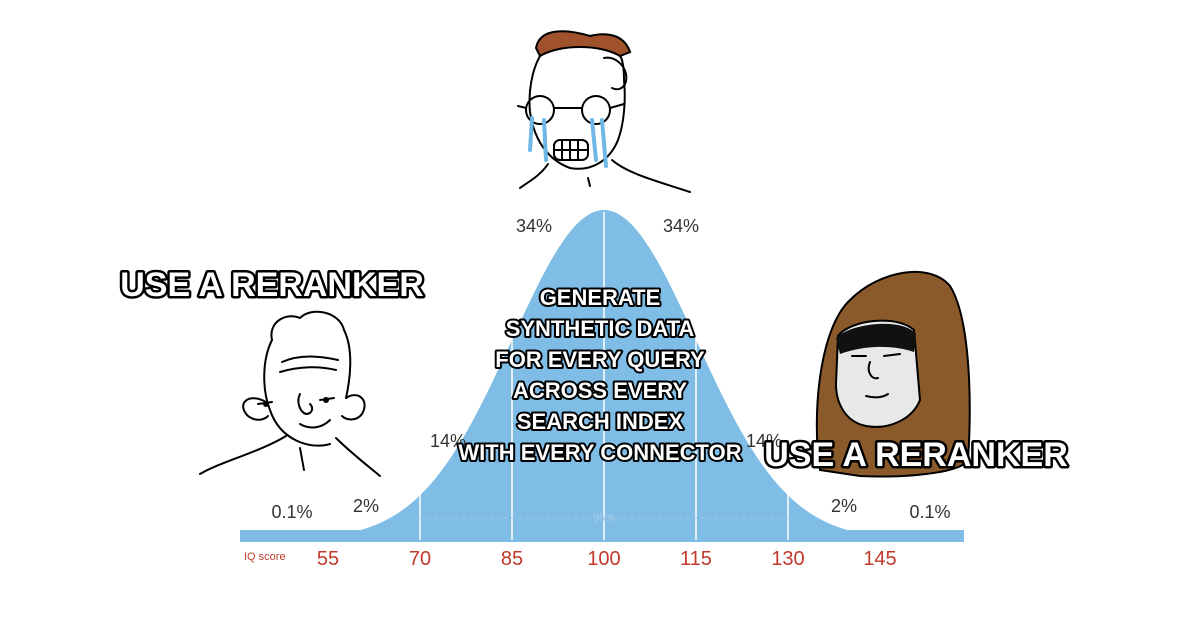 The width and height of the screenshot is (1200, 630). I want to click on wojak-simple-face-icon, so click(290, 393).